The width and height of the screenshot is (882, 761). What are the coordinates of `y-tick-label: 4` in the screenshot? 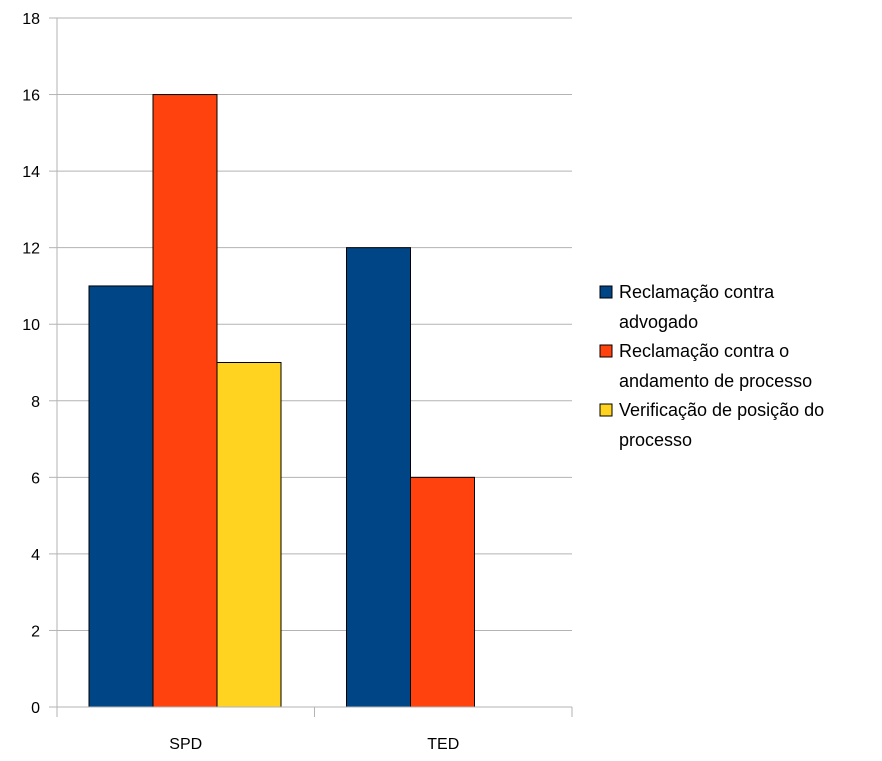 It's located at (35, 555).